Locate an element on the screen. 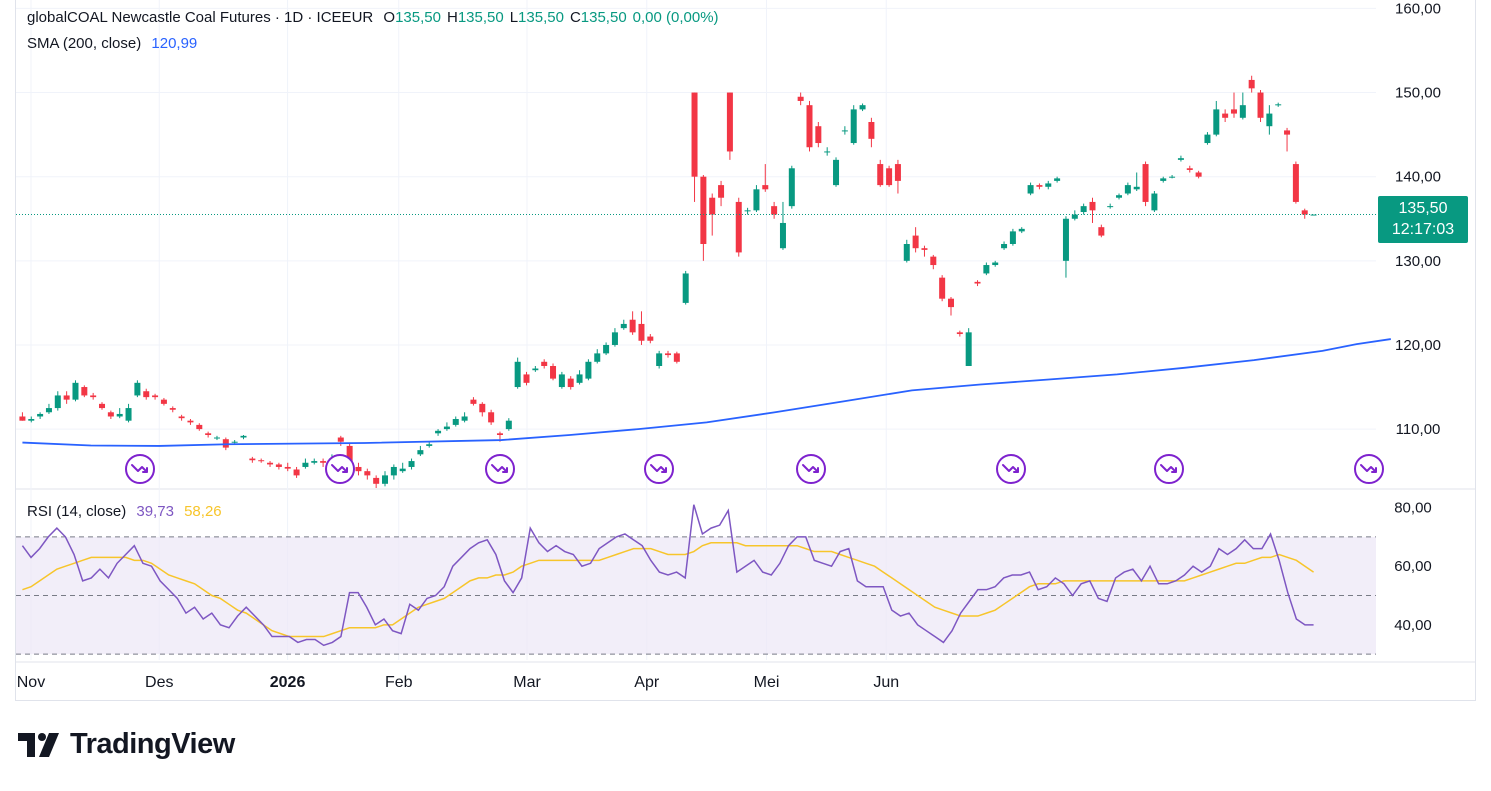 The image size is (1491, 791). price-axis-label: 130,00 is located at coordinates (1418, 261).